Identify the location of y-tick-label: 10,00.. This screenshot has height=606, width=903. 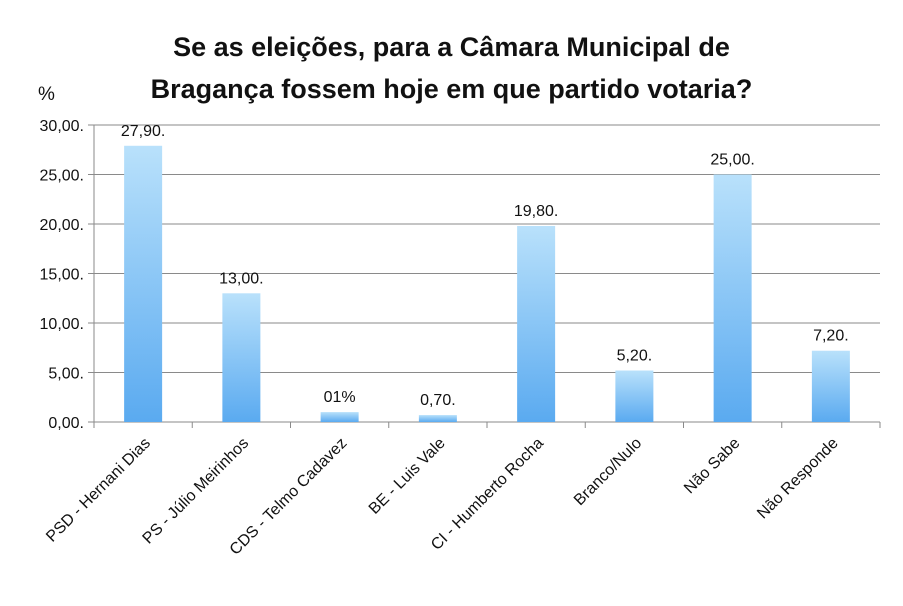
(62, 324).